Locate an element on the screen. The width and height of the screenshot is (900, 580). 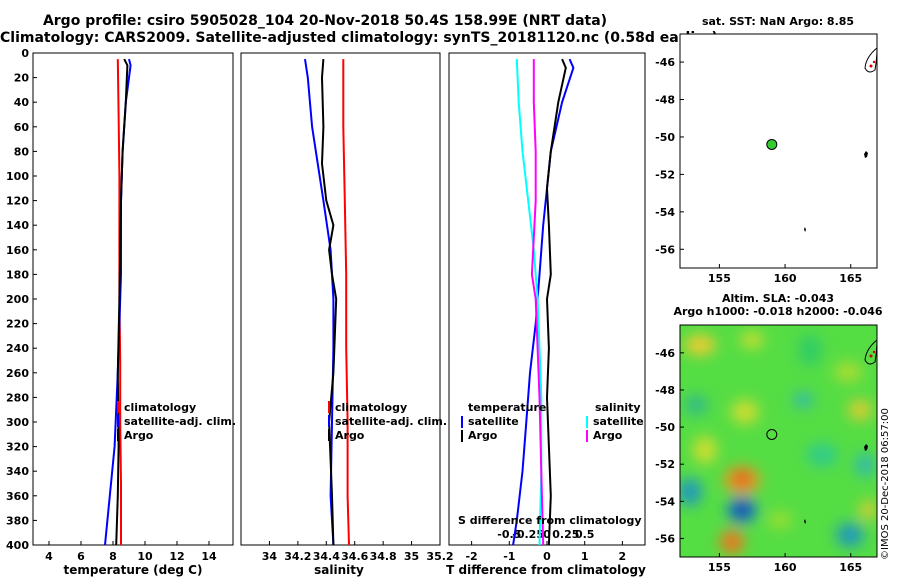
depth-tick-label: 120 is located at coordinates (17, 201).